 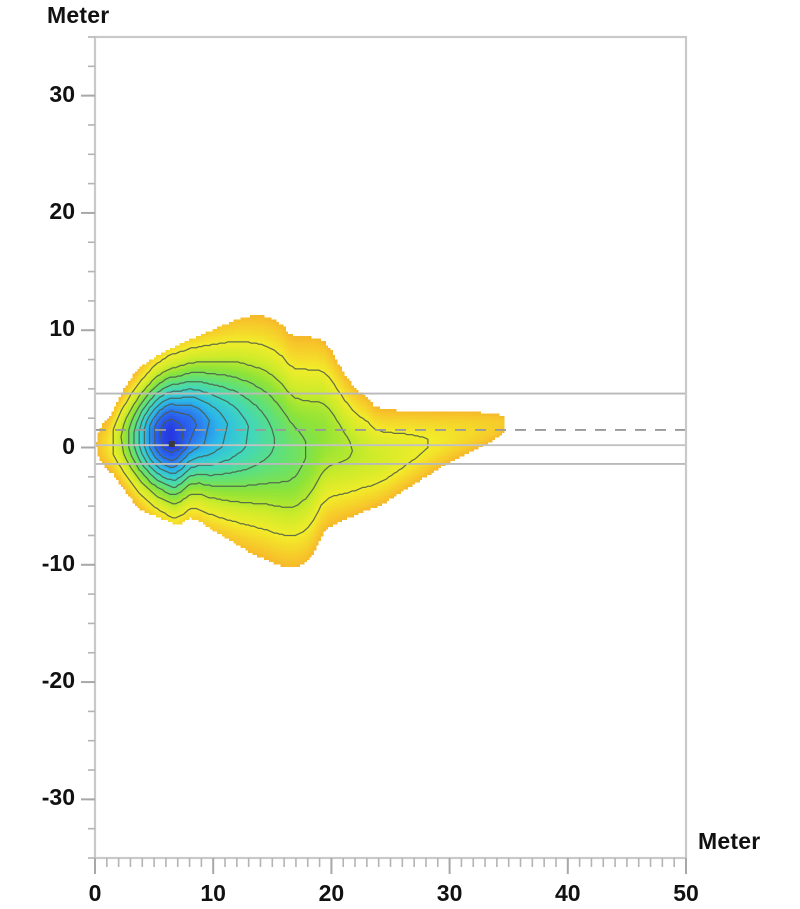 I want to click on x-tick-label: 0, so click(x=95, y=893).